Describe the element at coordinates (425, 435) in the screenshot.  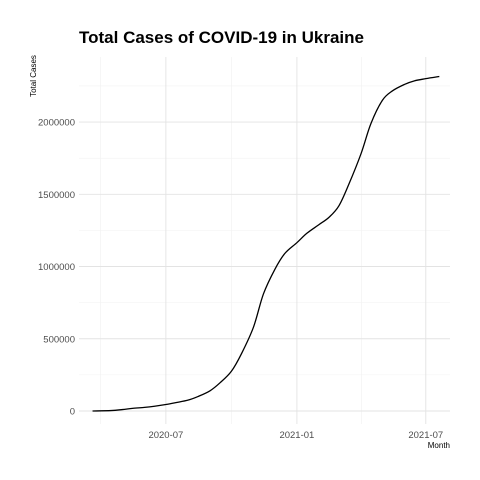
I see `x-tick-label: 2021-07` at that location.